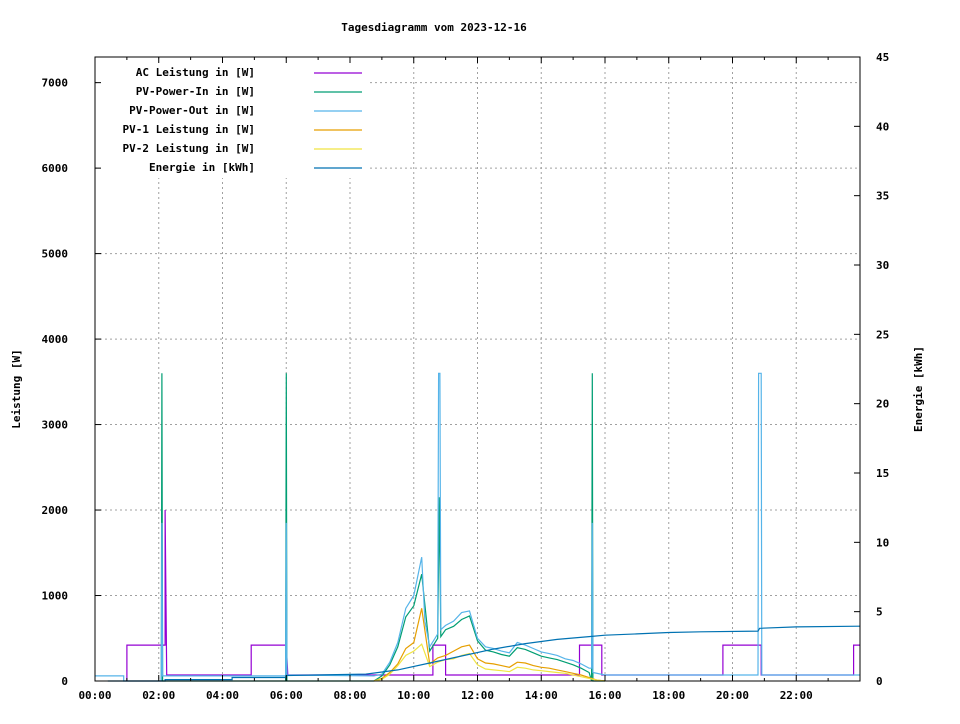  What do you see at coordinates (55, 510) in the screenshot?
I see `y-tick-label: 2000` at bounding box center [55, 510].